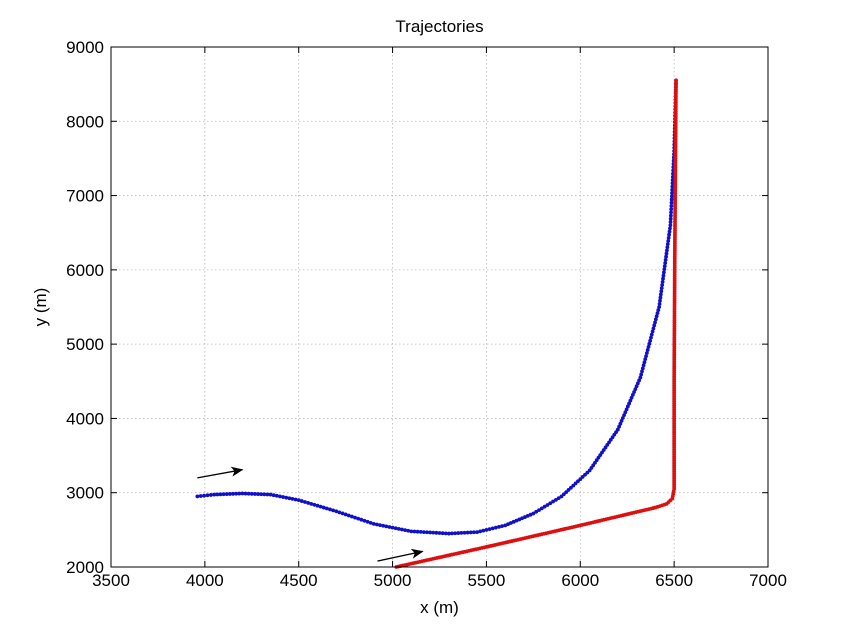 This screenshot has width=850, height=637. Describe the element at coordinates (674, 580) in the screenshot. I see `x-tick-label: 6500` at that location.